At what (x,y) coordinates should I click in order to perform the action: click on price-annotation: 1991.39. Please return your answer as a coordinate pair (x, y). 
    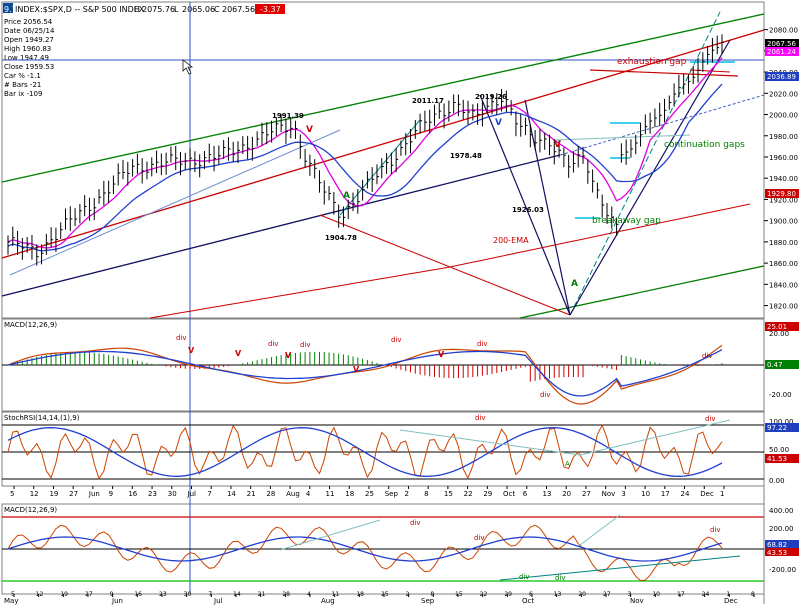
    Looking at the image, I should click on (288, 116).